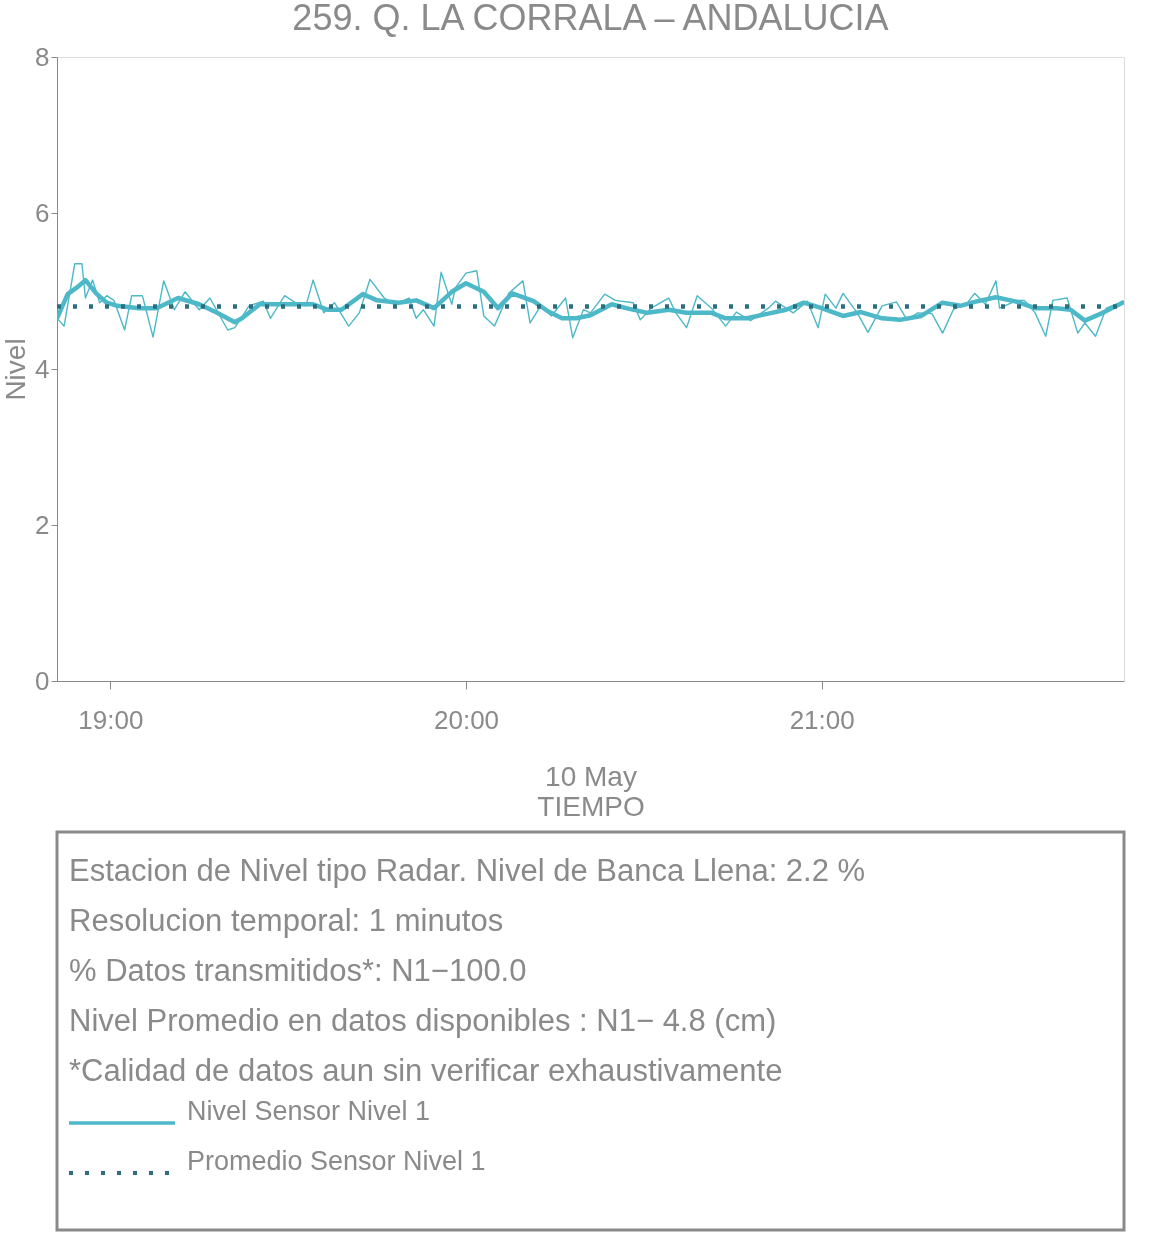  I want to click on chart-title: 259. Q. LA CORRALA – ANDALUCIA, so click(590, 19).